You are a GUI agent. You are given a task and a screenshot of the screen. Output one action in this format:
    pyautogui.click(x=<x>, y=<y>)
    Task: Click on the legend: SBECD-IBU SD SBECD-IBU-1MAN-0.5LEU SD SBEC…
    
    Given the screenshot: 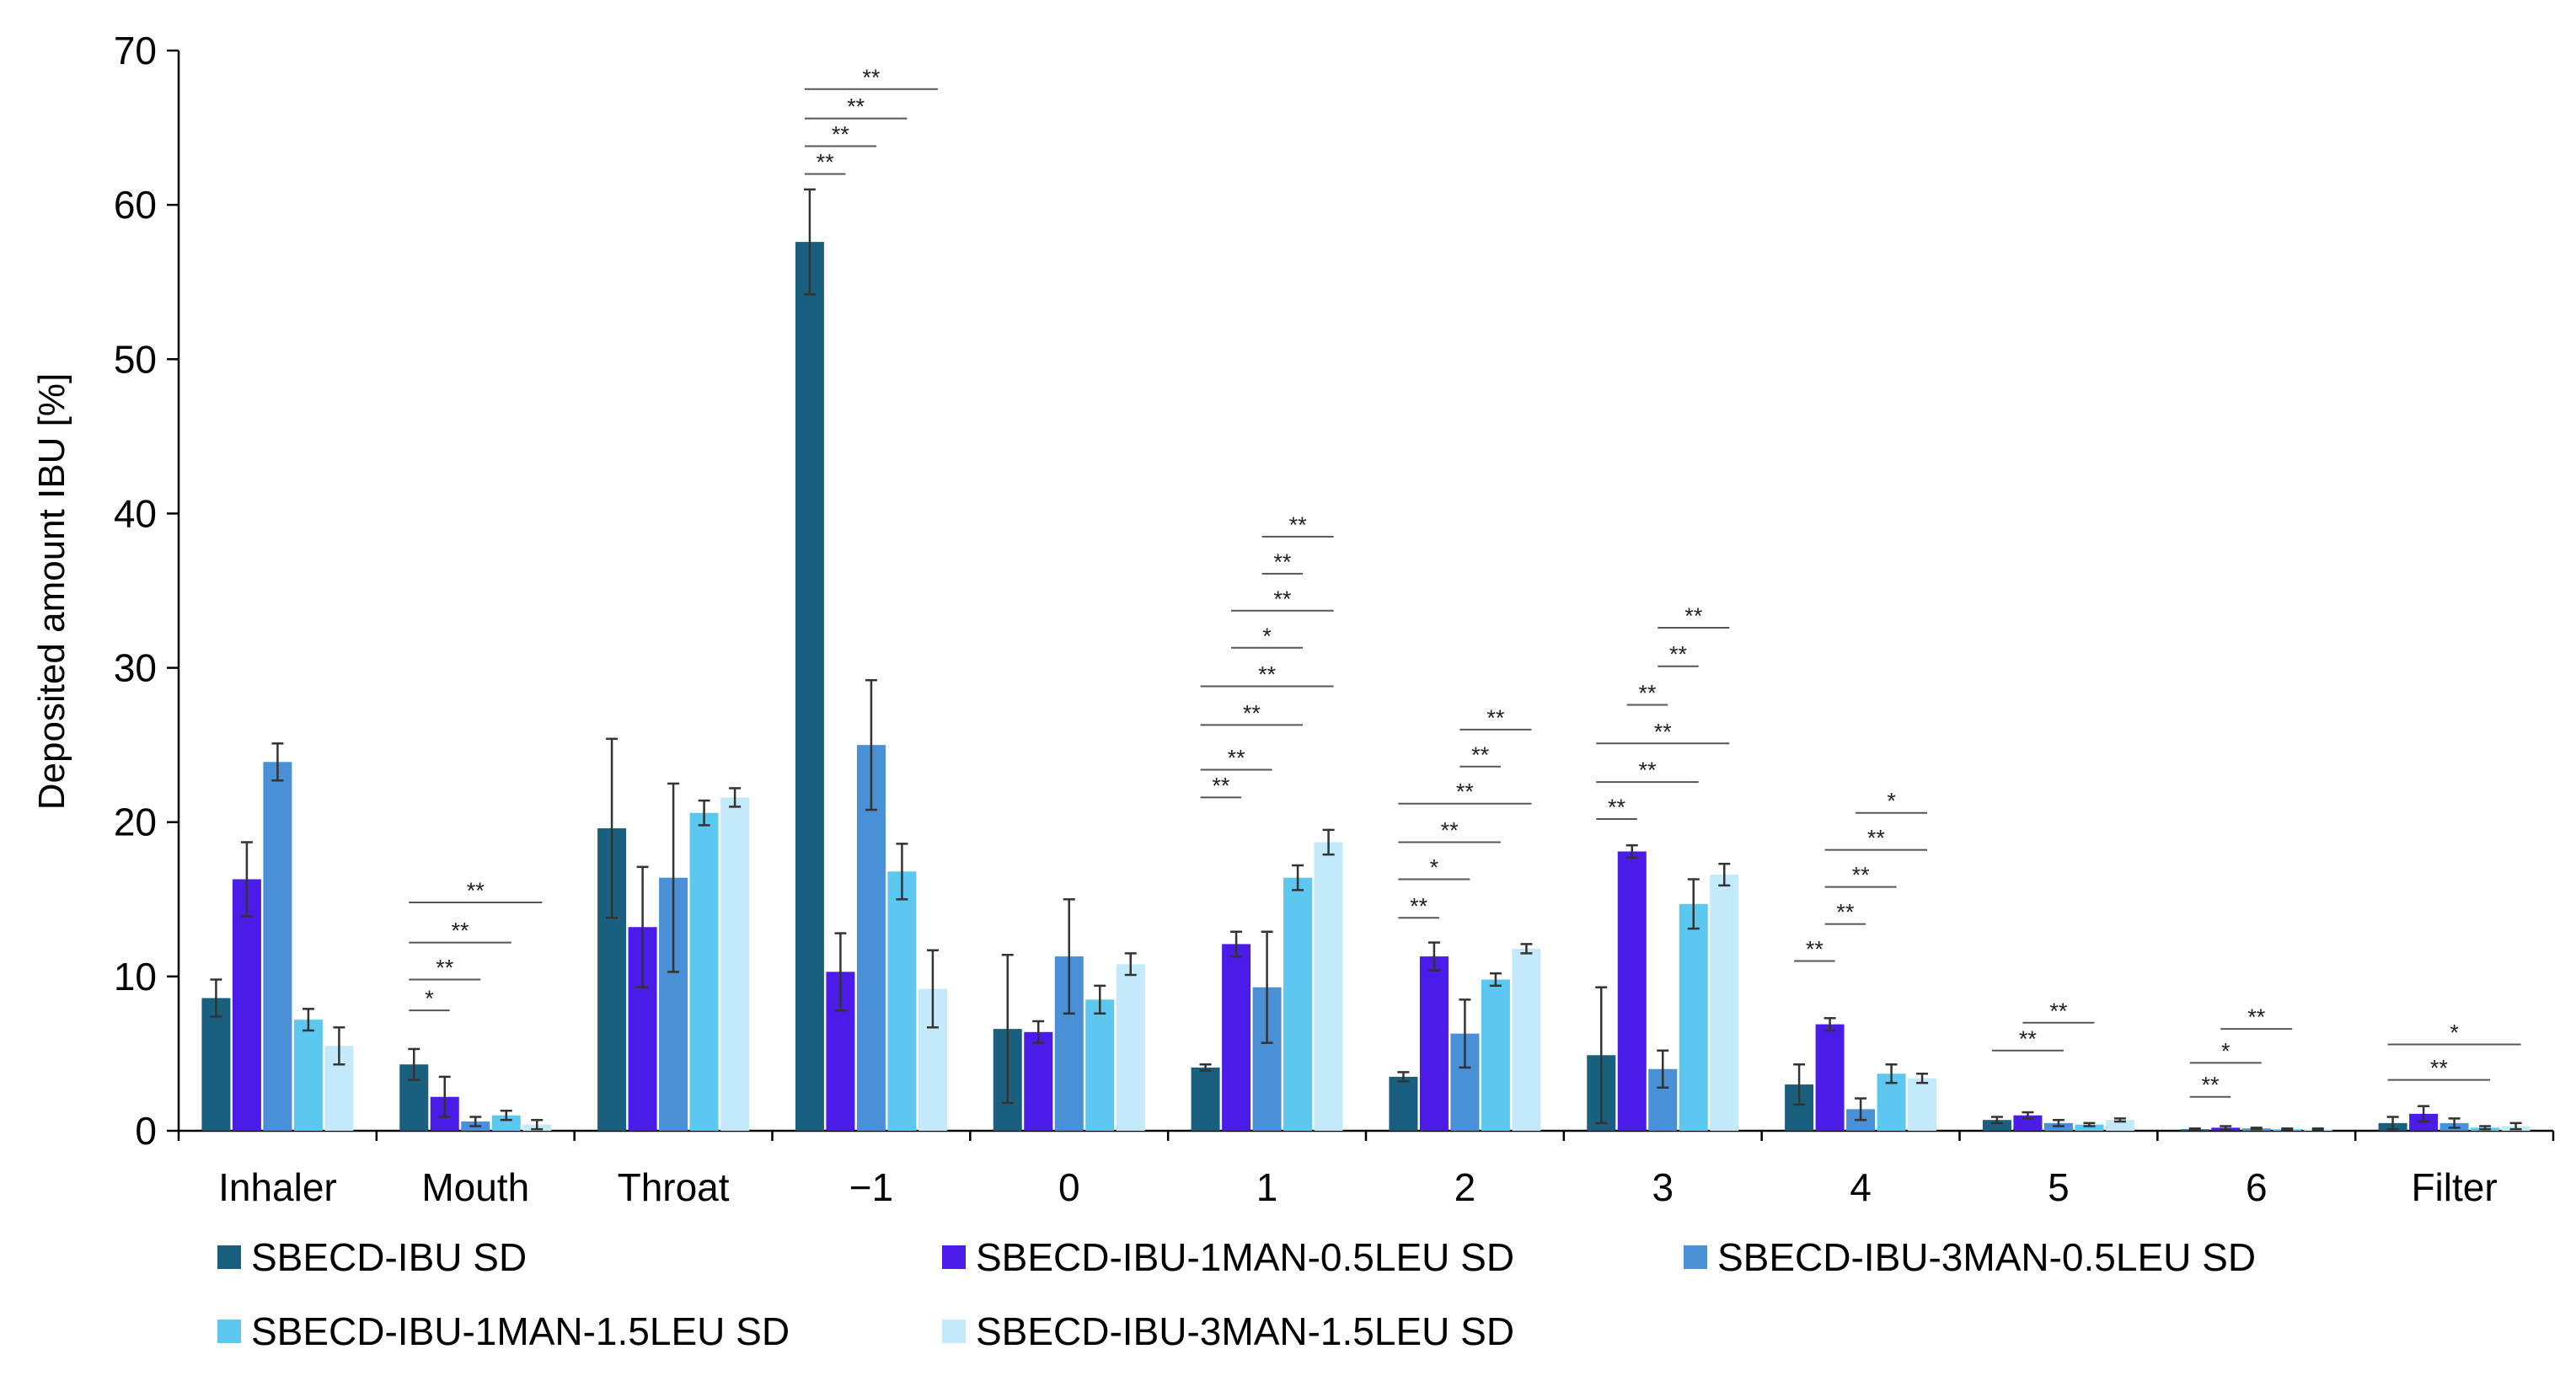 What is the action you would take?
    pyautogui.click(x=1237, y=1294)
    